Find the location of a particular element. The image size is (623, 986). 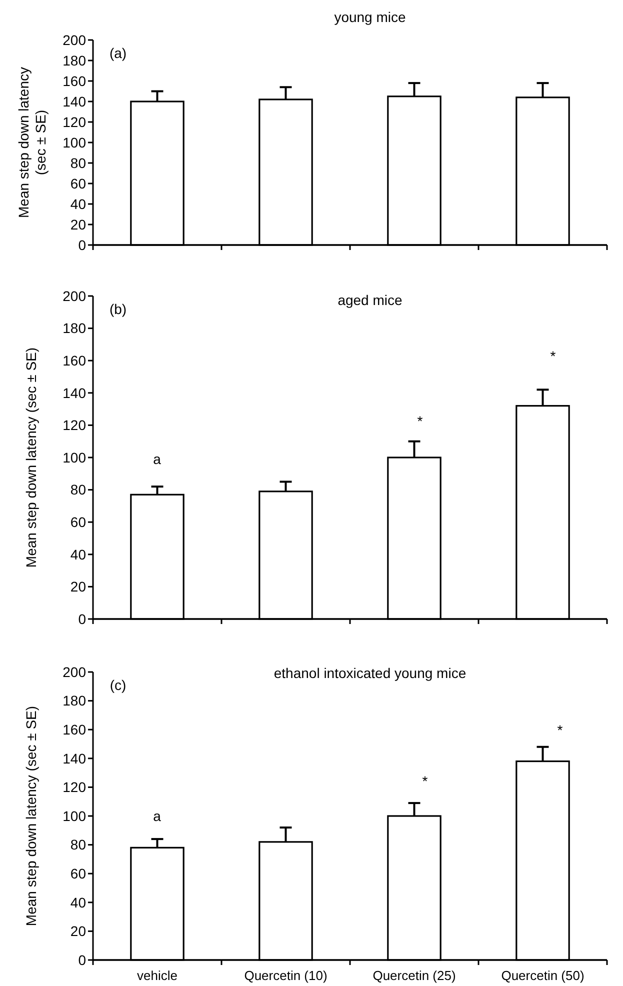

x-tick-label: Quercetin (50) is located at coordinates (542, 975).